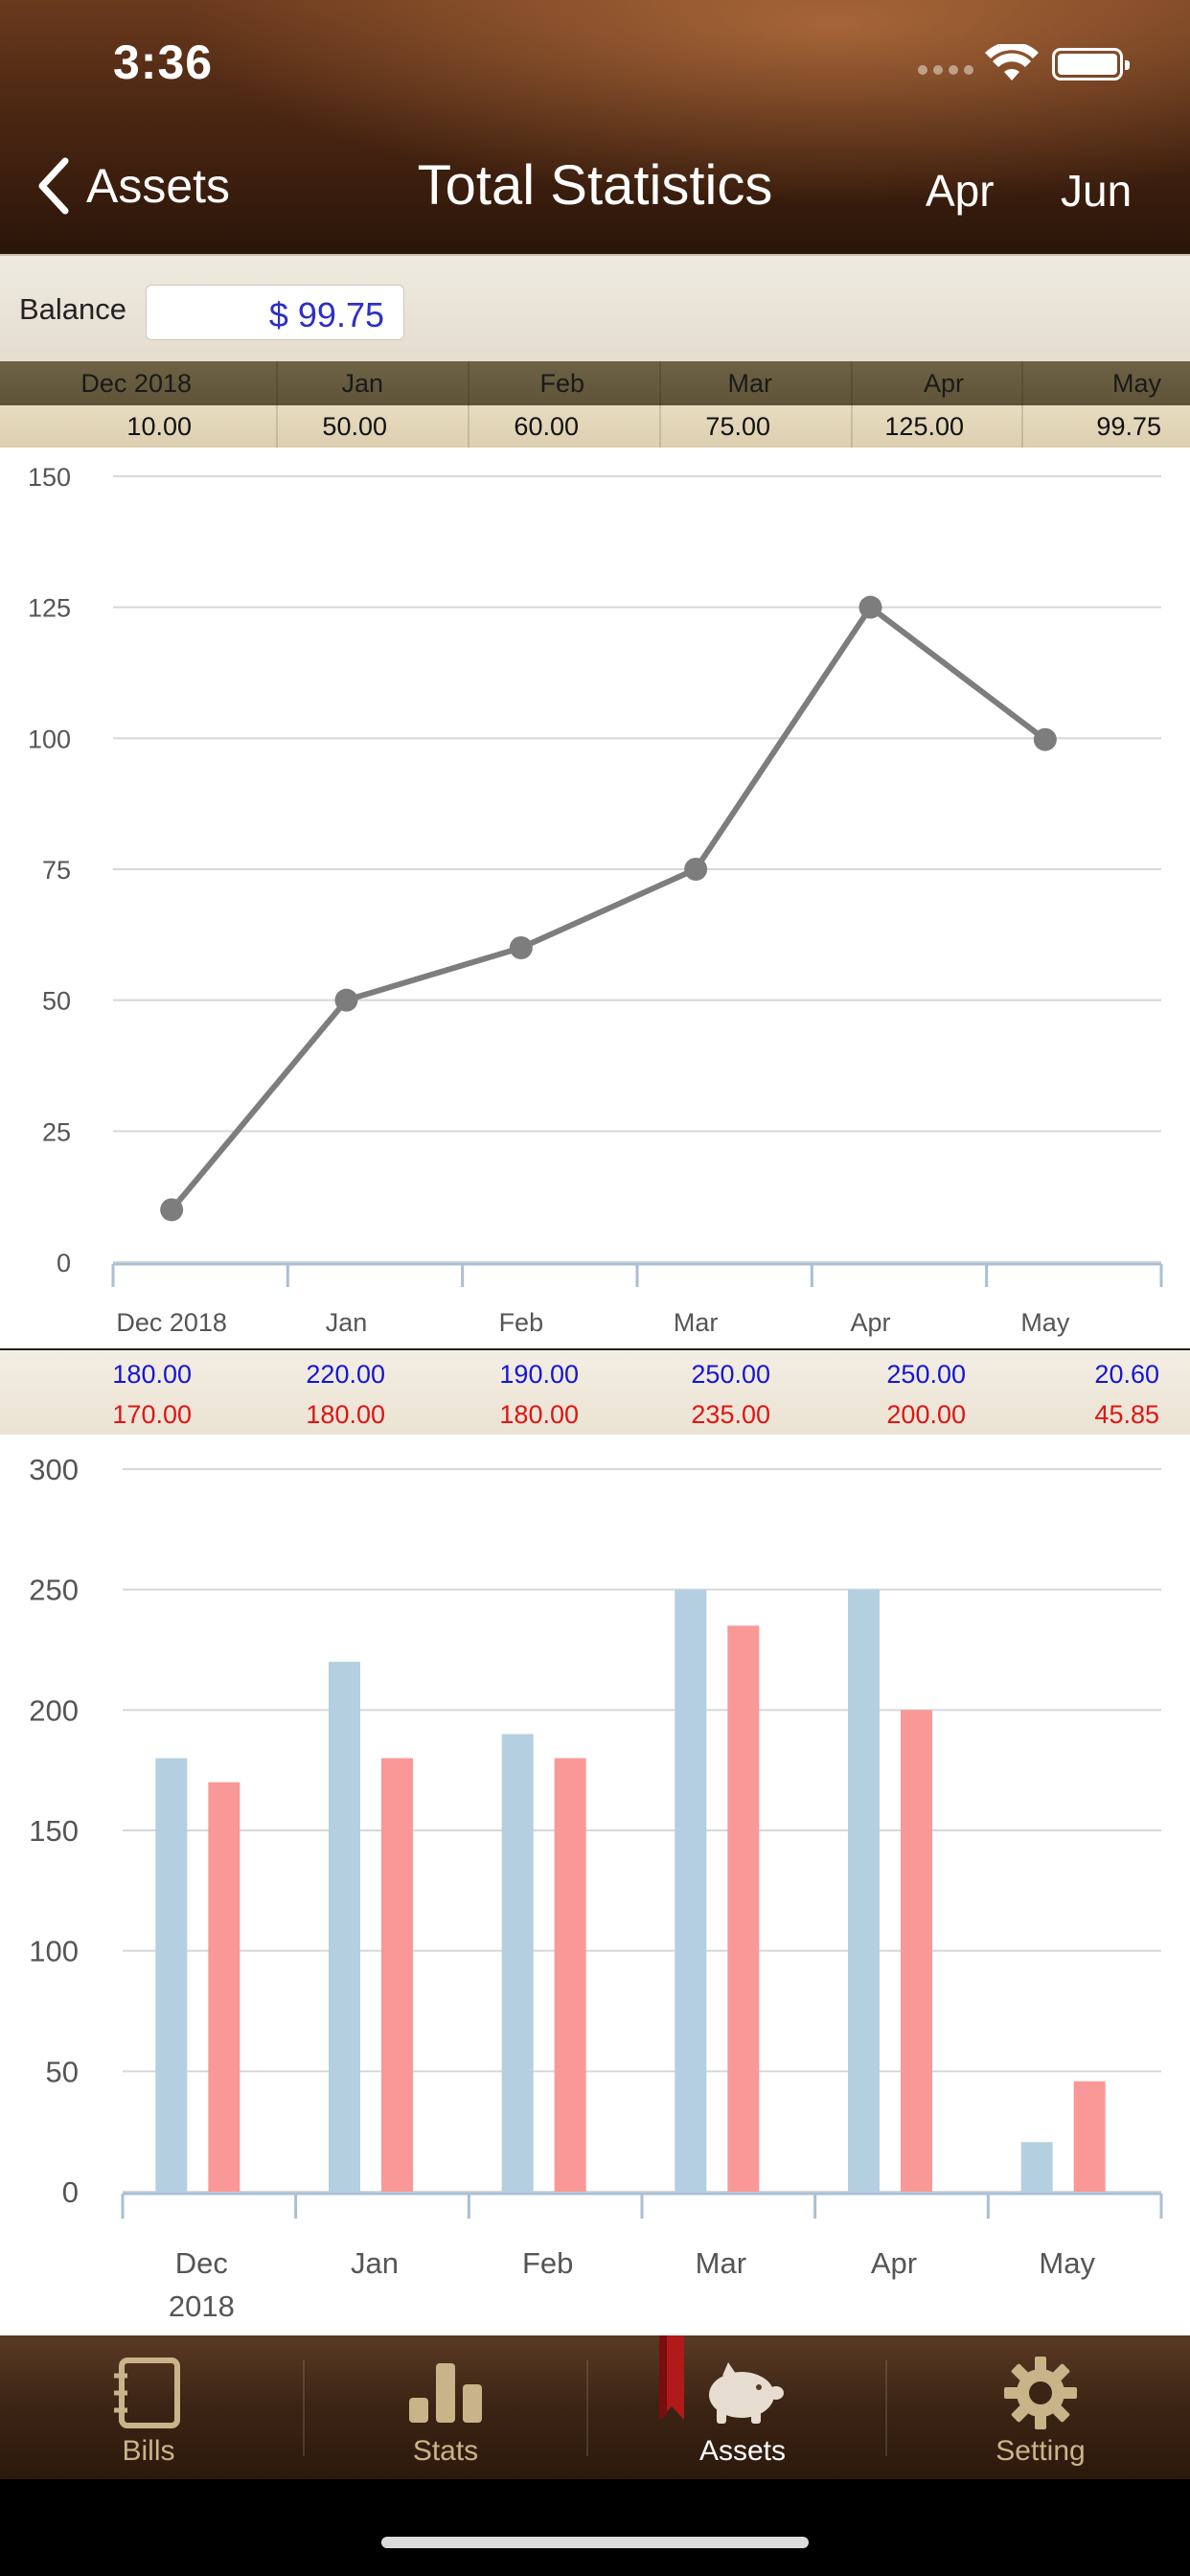 The width and height of the screenshot is (1190, 2576). Describe the element at coordinates (743, 2393) in the screenshot. I see `piggy-bank-icon` at that location.